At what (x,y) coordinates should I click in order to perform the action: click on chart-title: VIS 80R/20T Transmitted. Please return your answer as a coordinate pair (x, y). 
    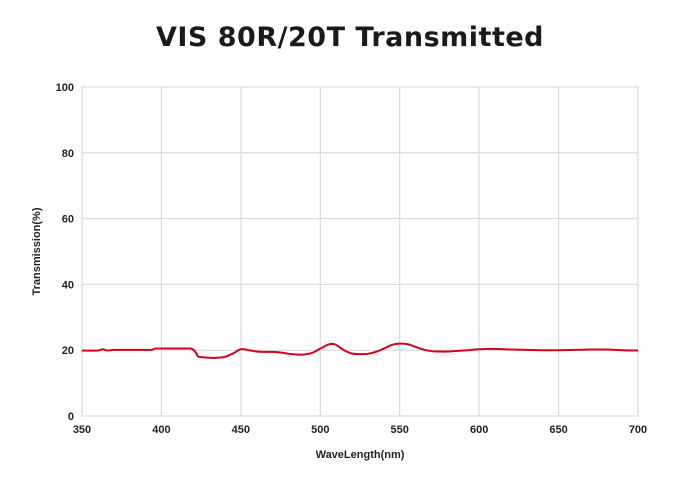
    Looking at the image, I should click on (350, 37).